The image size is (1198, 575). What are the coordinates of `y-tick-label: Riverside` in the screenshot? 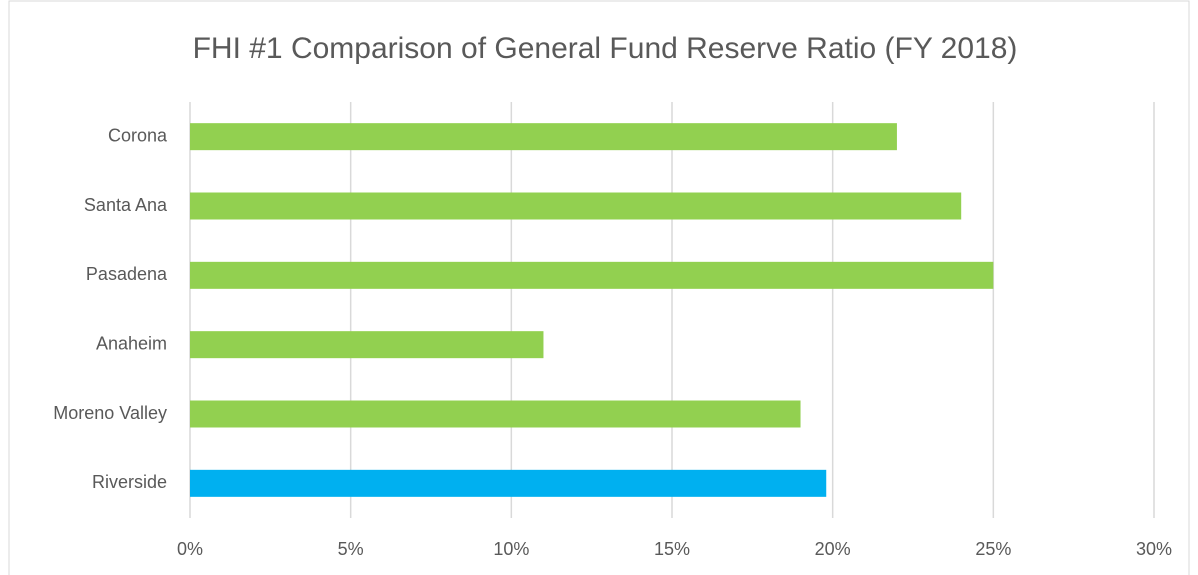 It's located at (129, 482).